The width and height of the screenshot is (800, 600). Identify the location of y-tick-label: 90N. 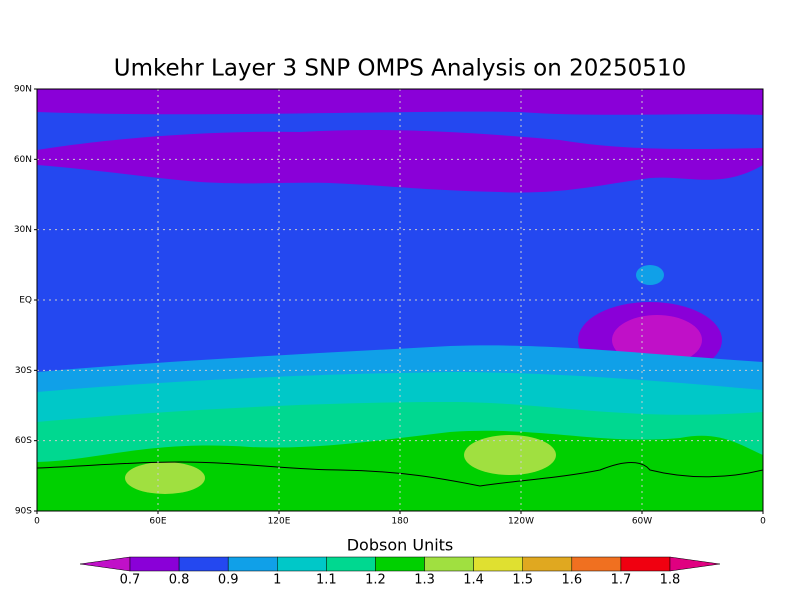
(23, 90).